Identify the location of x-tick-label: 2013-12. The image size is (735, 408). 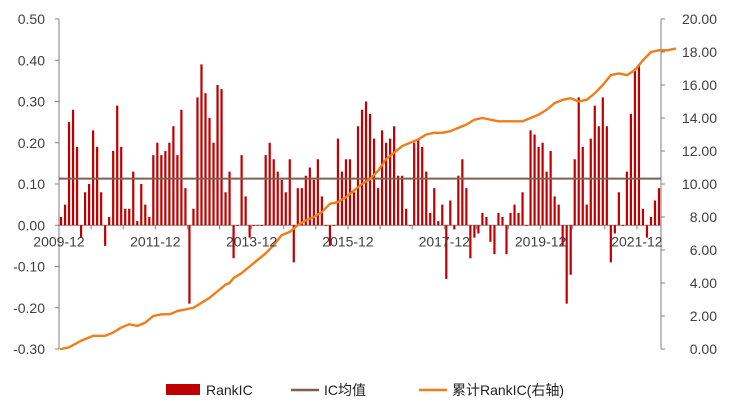
(252, 241).